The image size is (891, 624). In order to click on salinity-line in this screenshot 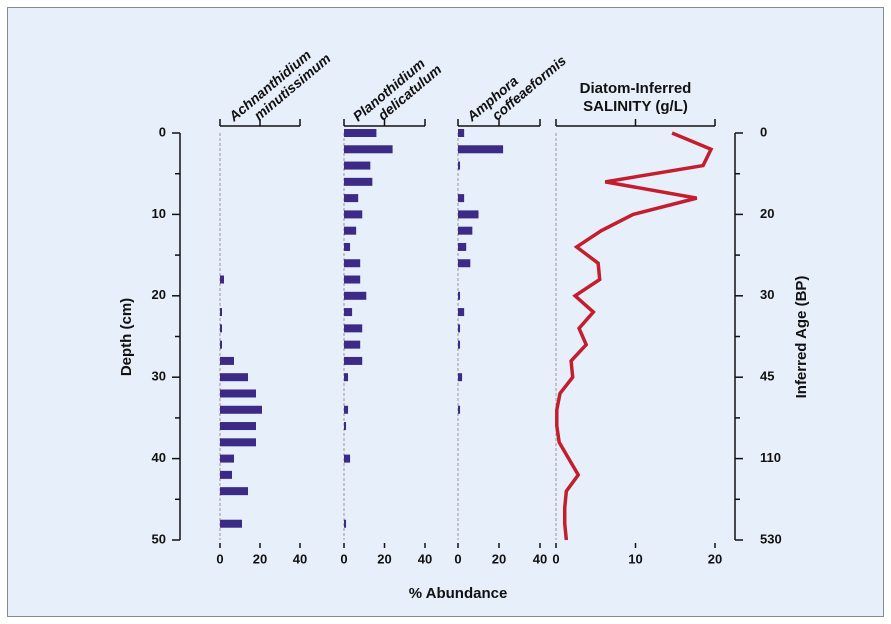, I will do `click(634, 336)`.